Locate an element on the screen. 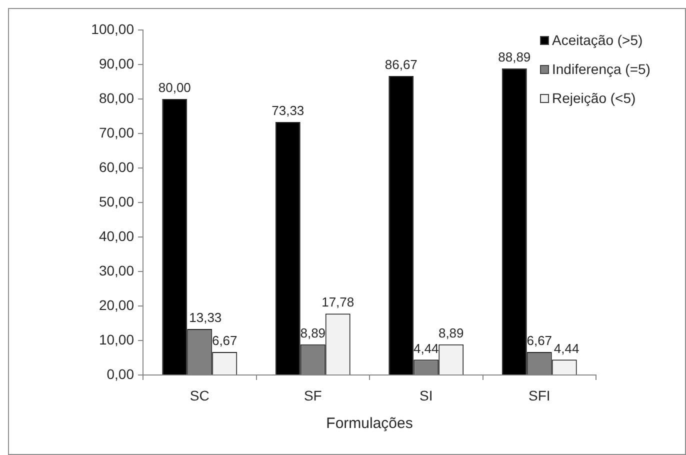 The width and height of the screenshot is (686, 455). legend-label: Indiferença (=5) is located at coordinates (601, 69).